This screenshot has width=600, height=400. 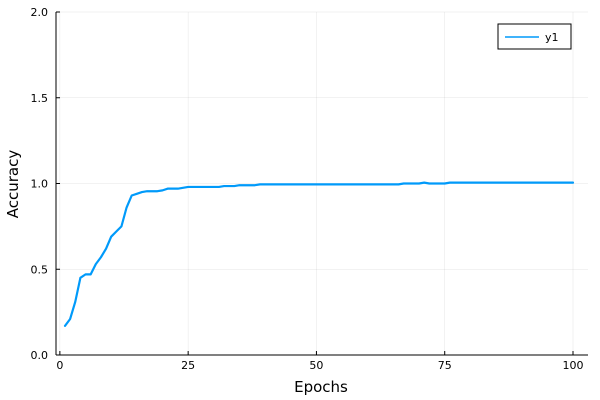 I want to click on x-tick-label: 75, so click(x=445, y=365).